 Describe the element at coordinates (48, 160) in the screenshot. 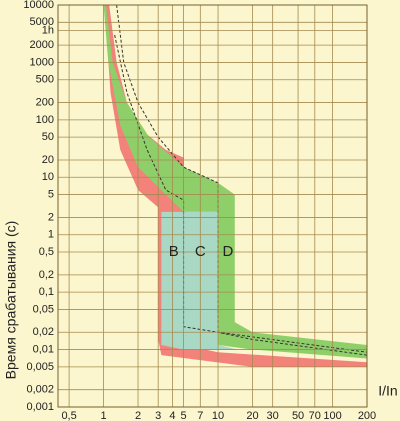

I see `y-tick-label: 20` at that location.